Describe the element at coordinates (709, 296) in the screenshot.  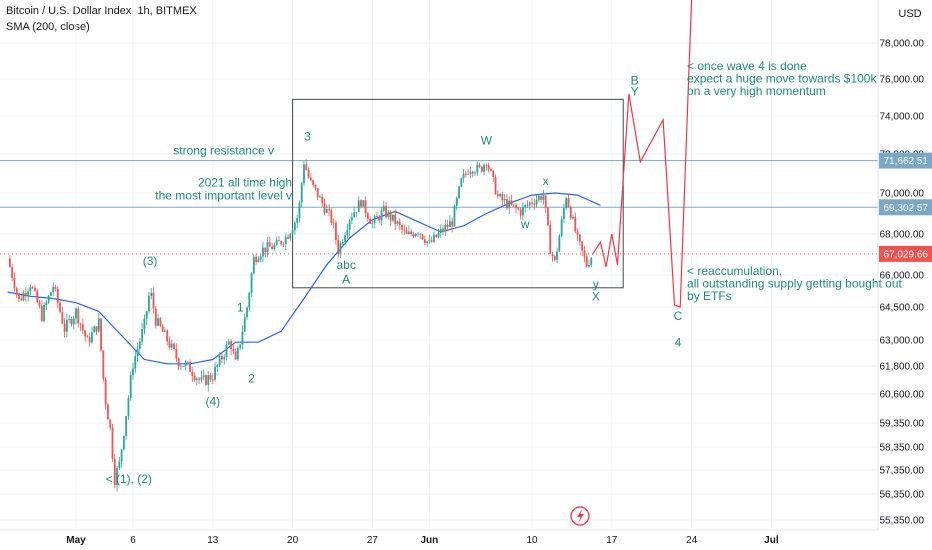
I see `note-line: by ETFs` at that location.